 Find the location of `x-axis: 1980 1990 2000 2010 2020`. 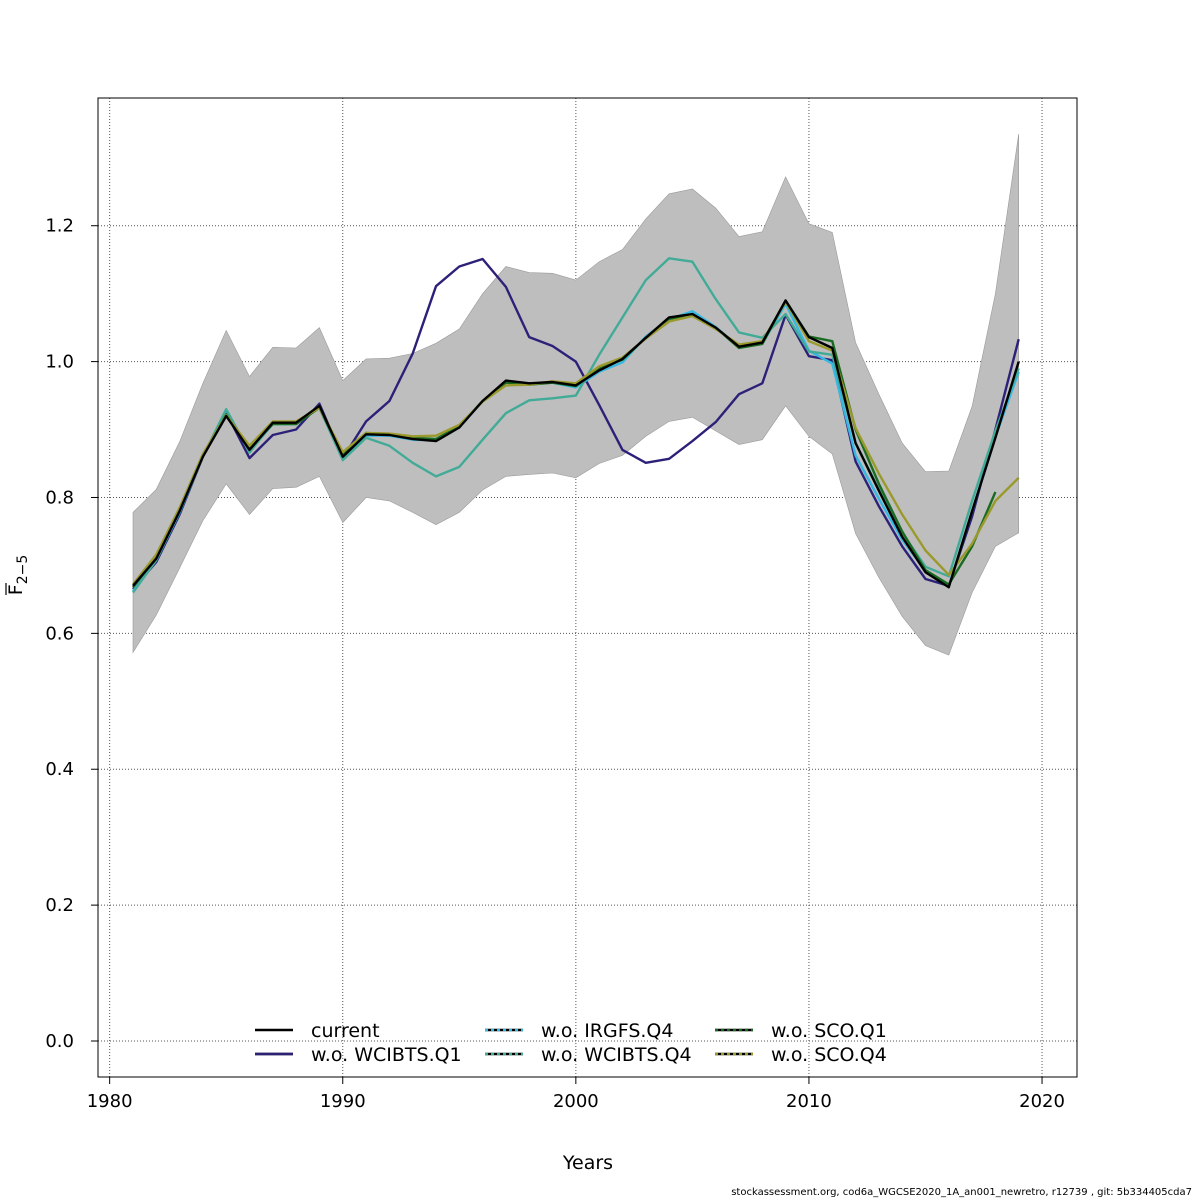

x-axis: 1980 1990 2000 2010 2020 is located at coordinates (576, 1094).